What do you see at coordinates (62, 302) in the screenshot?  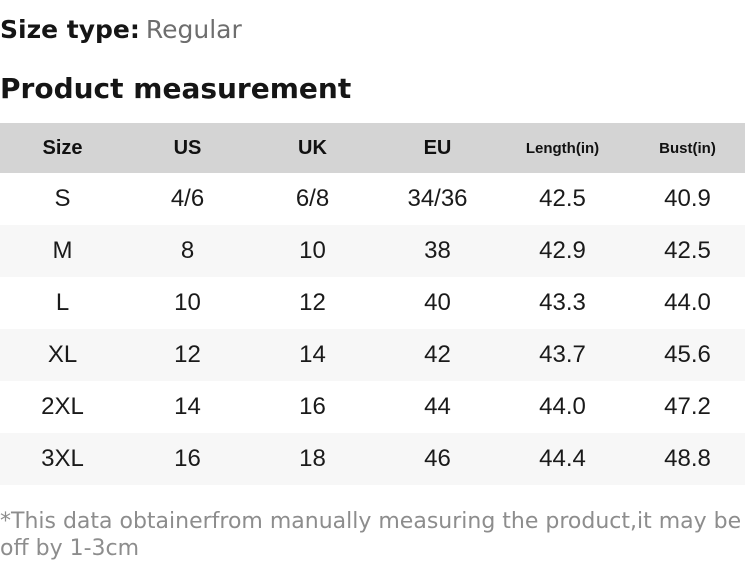 I see `table-cell: L` at bounding box center [62, 302].